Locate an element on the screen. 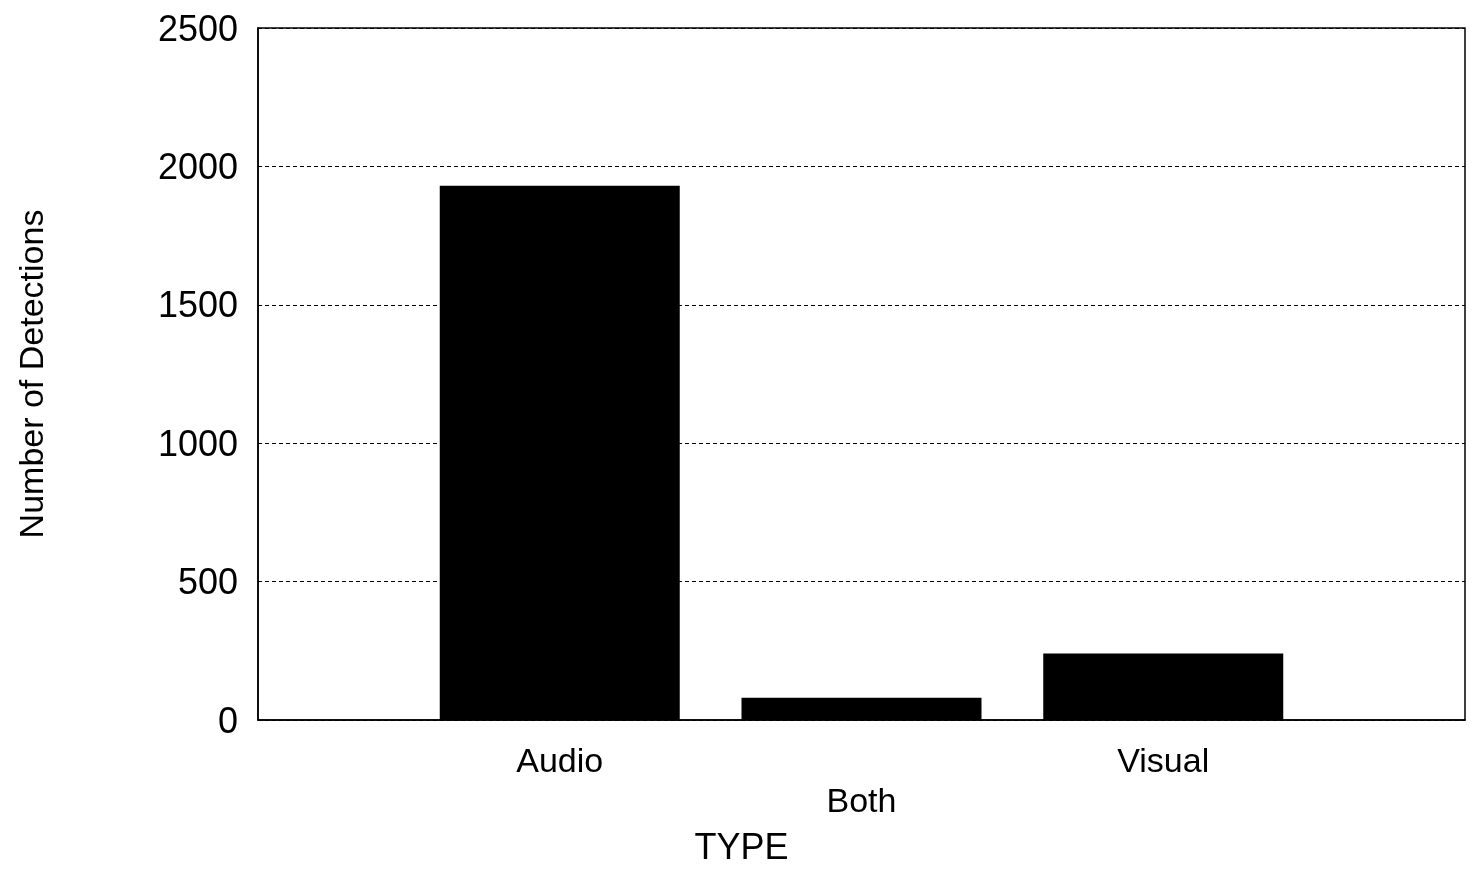 The width and height of the screenshot is (1478, 875). y-tick-label: 1000 is located at coordinates (197, 443).